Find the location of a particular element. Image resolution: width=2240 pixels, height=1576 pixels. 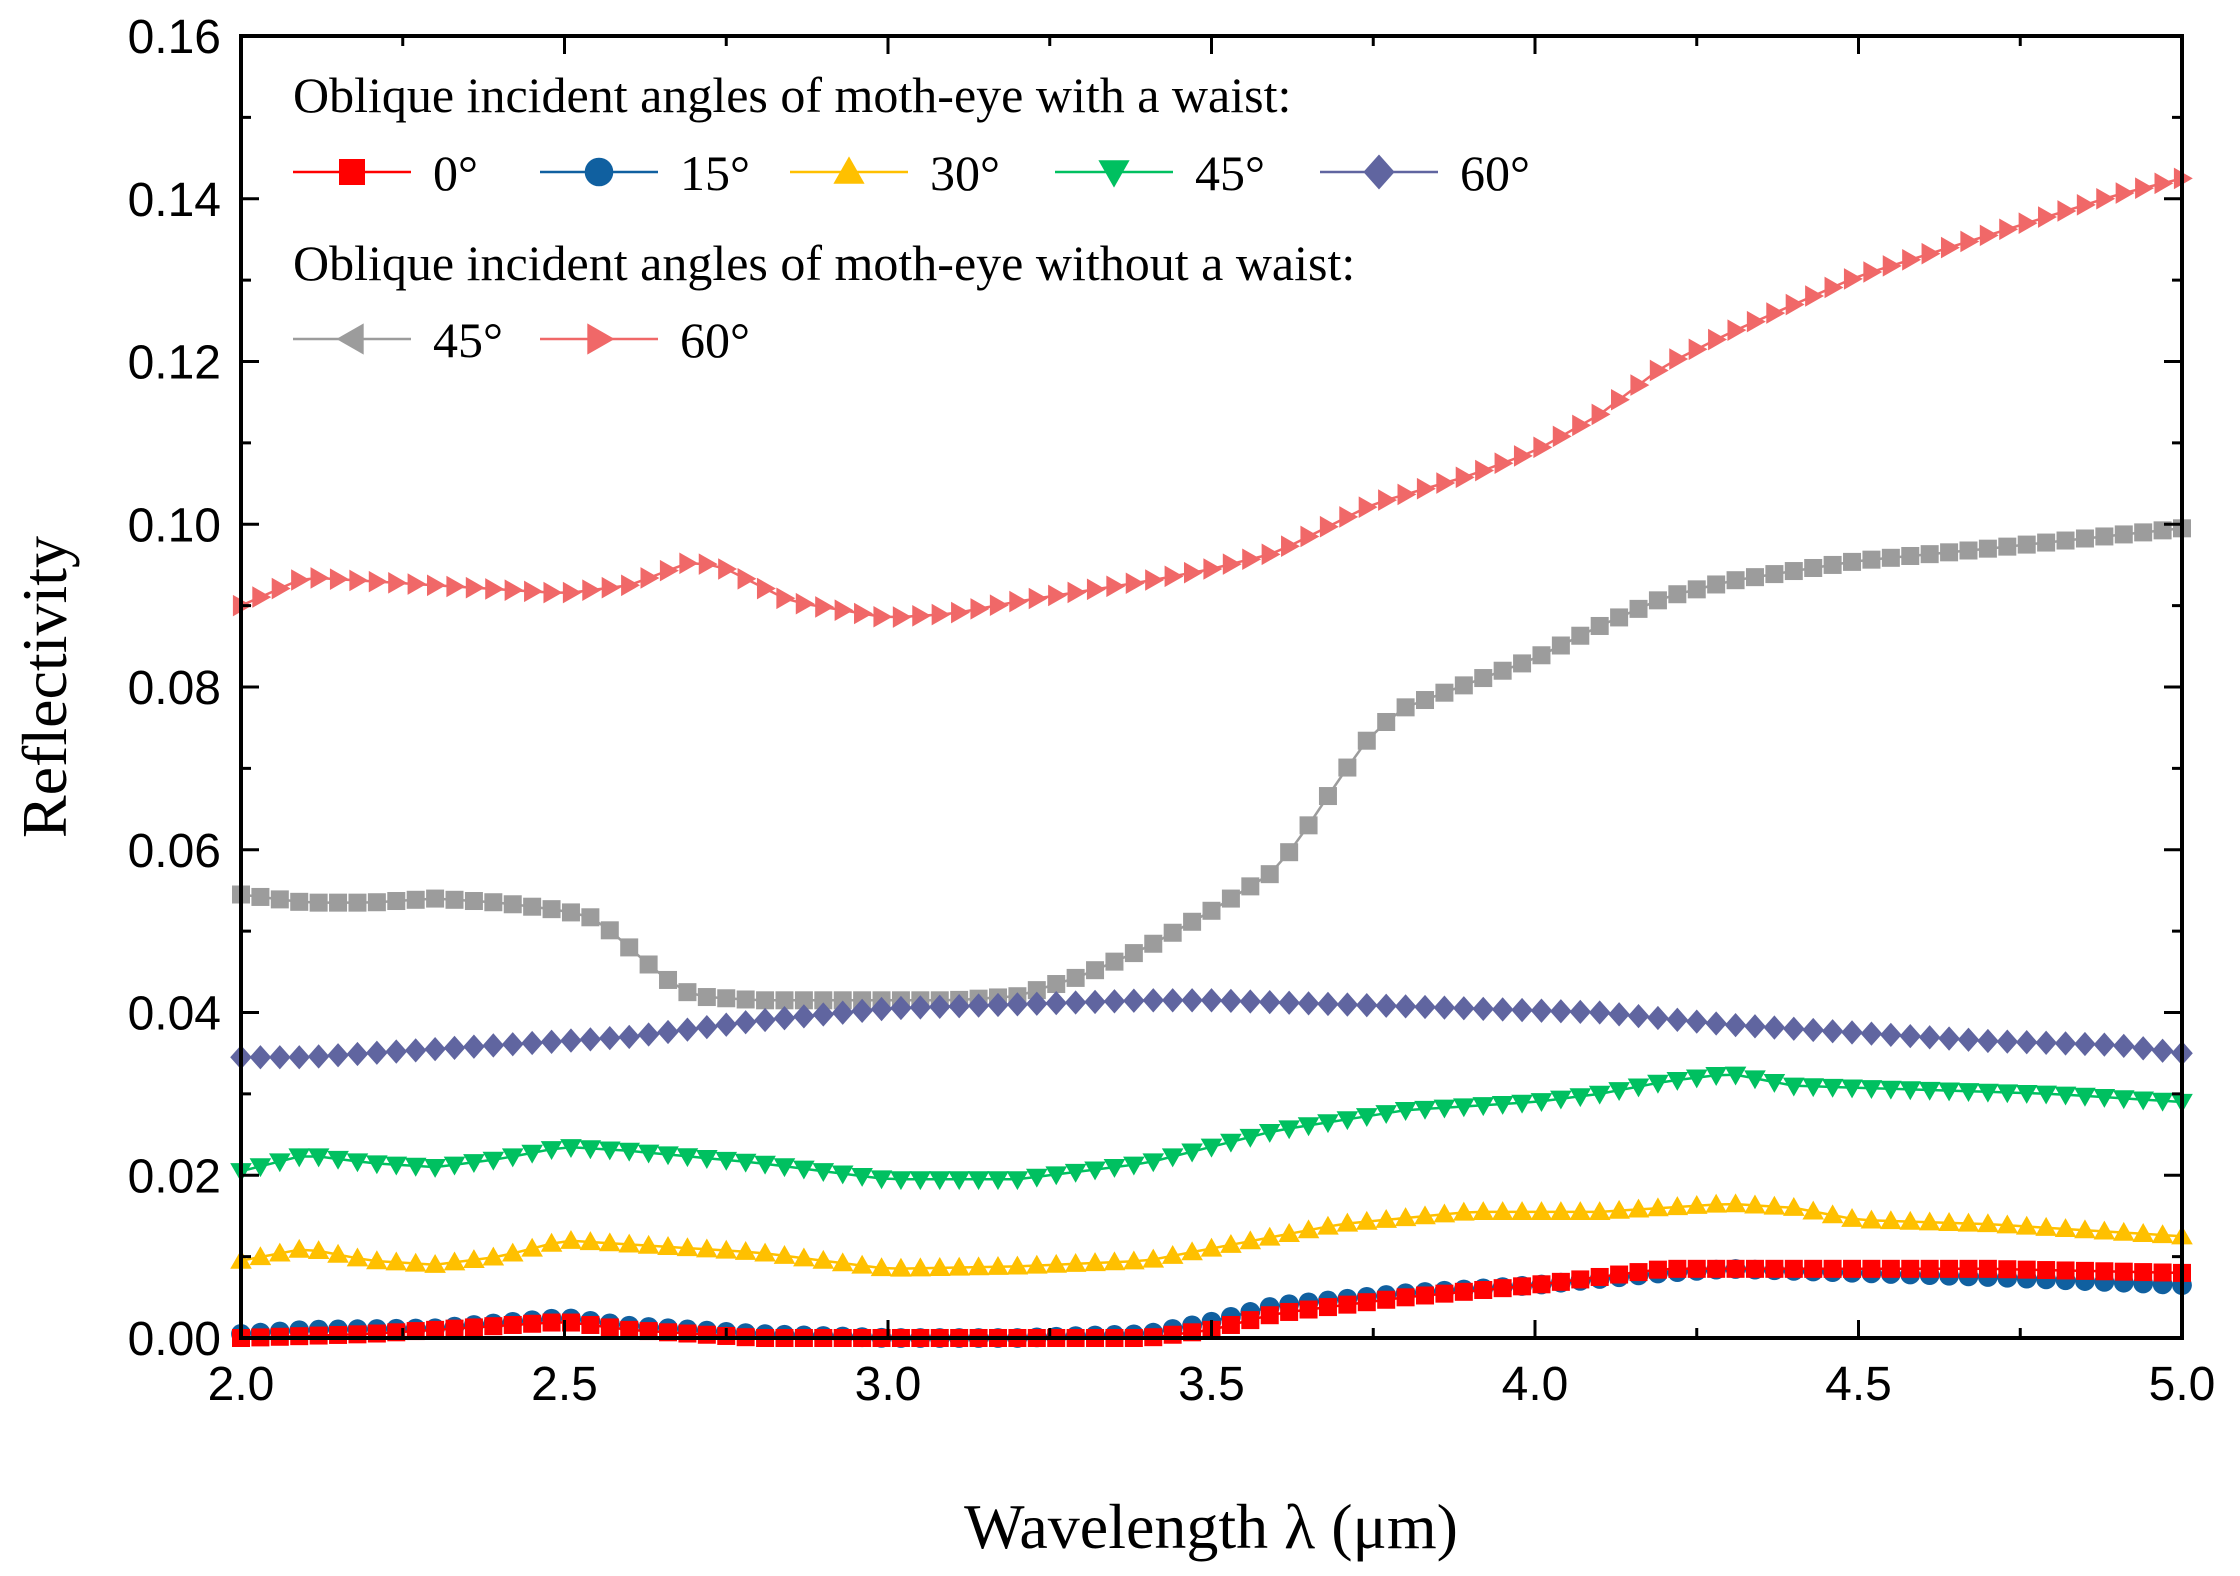

legend-marker is located at coordinates (1114, 174).